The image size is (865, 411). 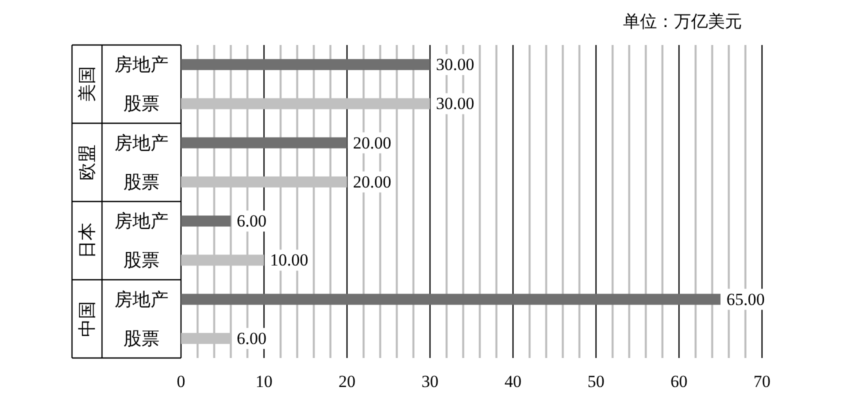 I want to click on x-tick-label: 30, so click(x=430, y=381).